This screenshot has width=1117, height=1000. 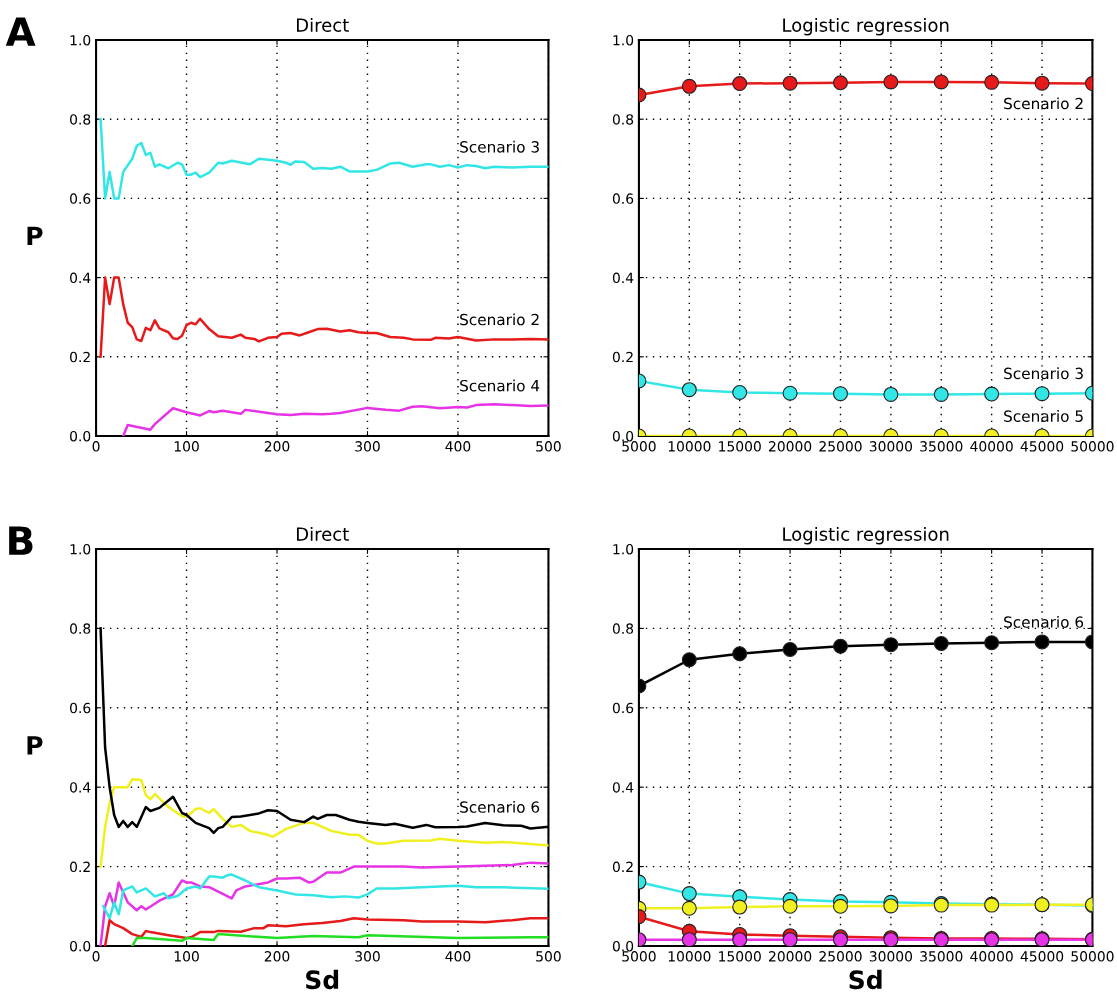 I want to click on series-label: Scenario 4, so click(x=500, y=385).